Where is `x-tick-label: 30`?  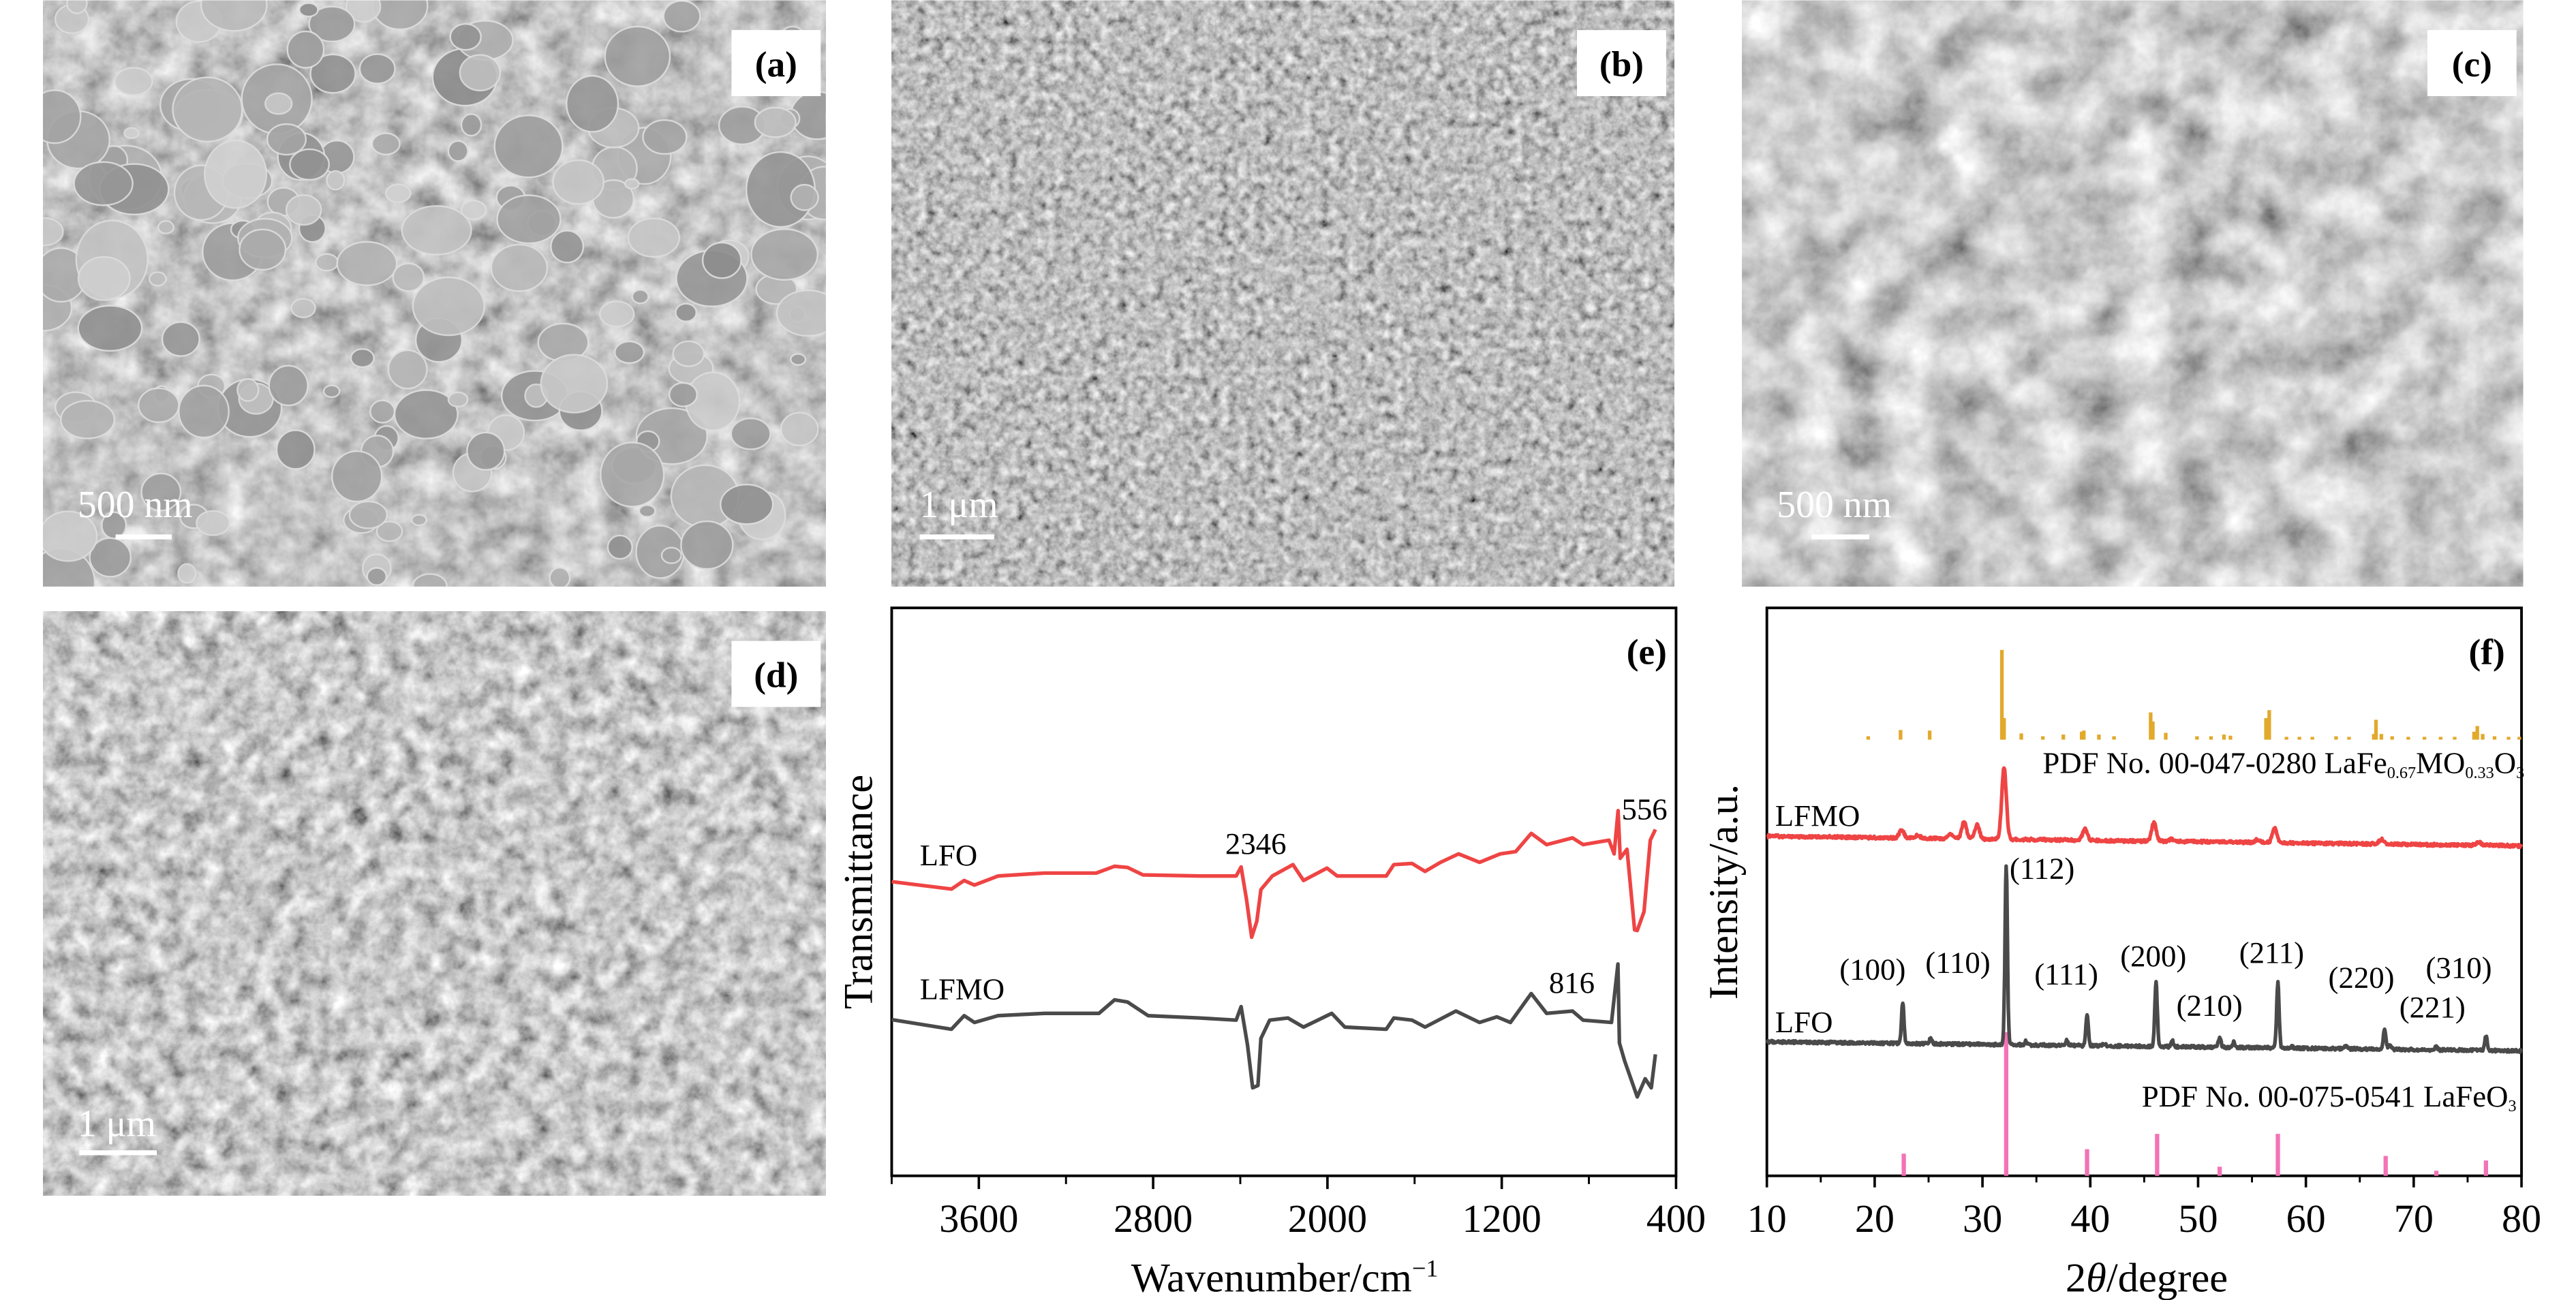
x-tick-label: 30 is located at coordinates (1983, 1218).